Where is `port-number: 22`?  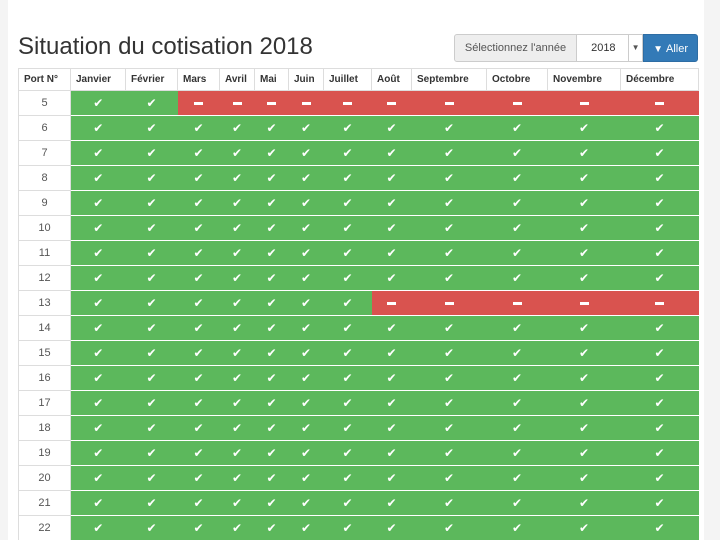
port-number: 22 is located at coordinates (44, 527).